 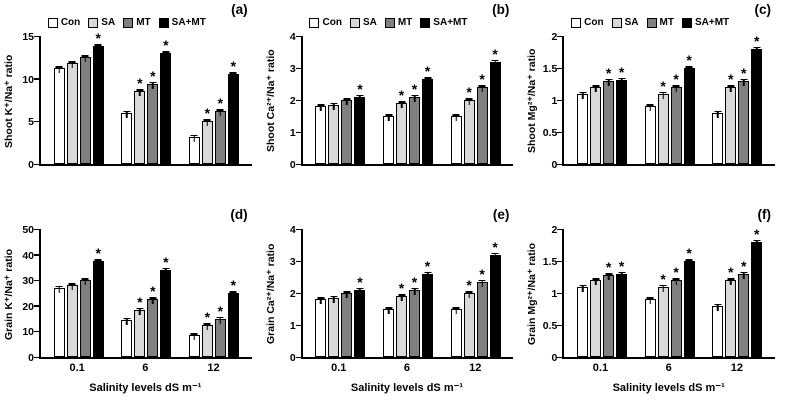 I want to click on y-axis-ticks: 0 1 2 3 4, so click(x=290, y=101).